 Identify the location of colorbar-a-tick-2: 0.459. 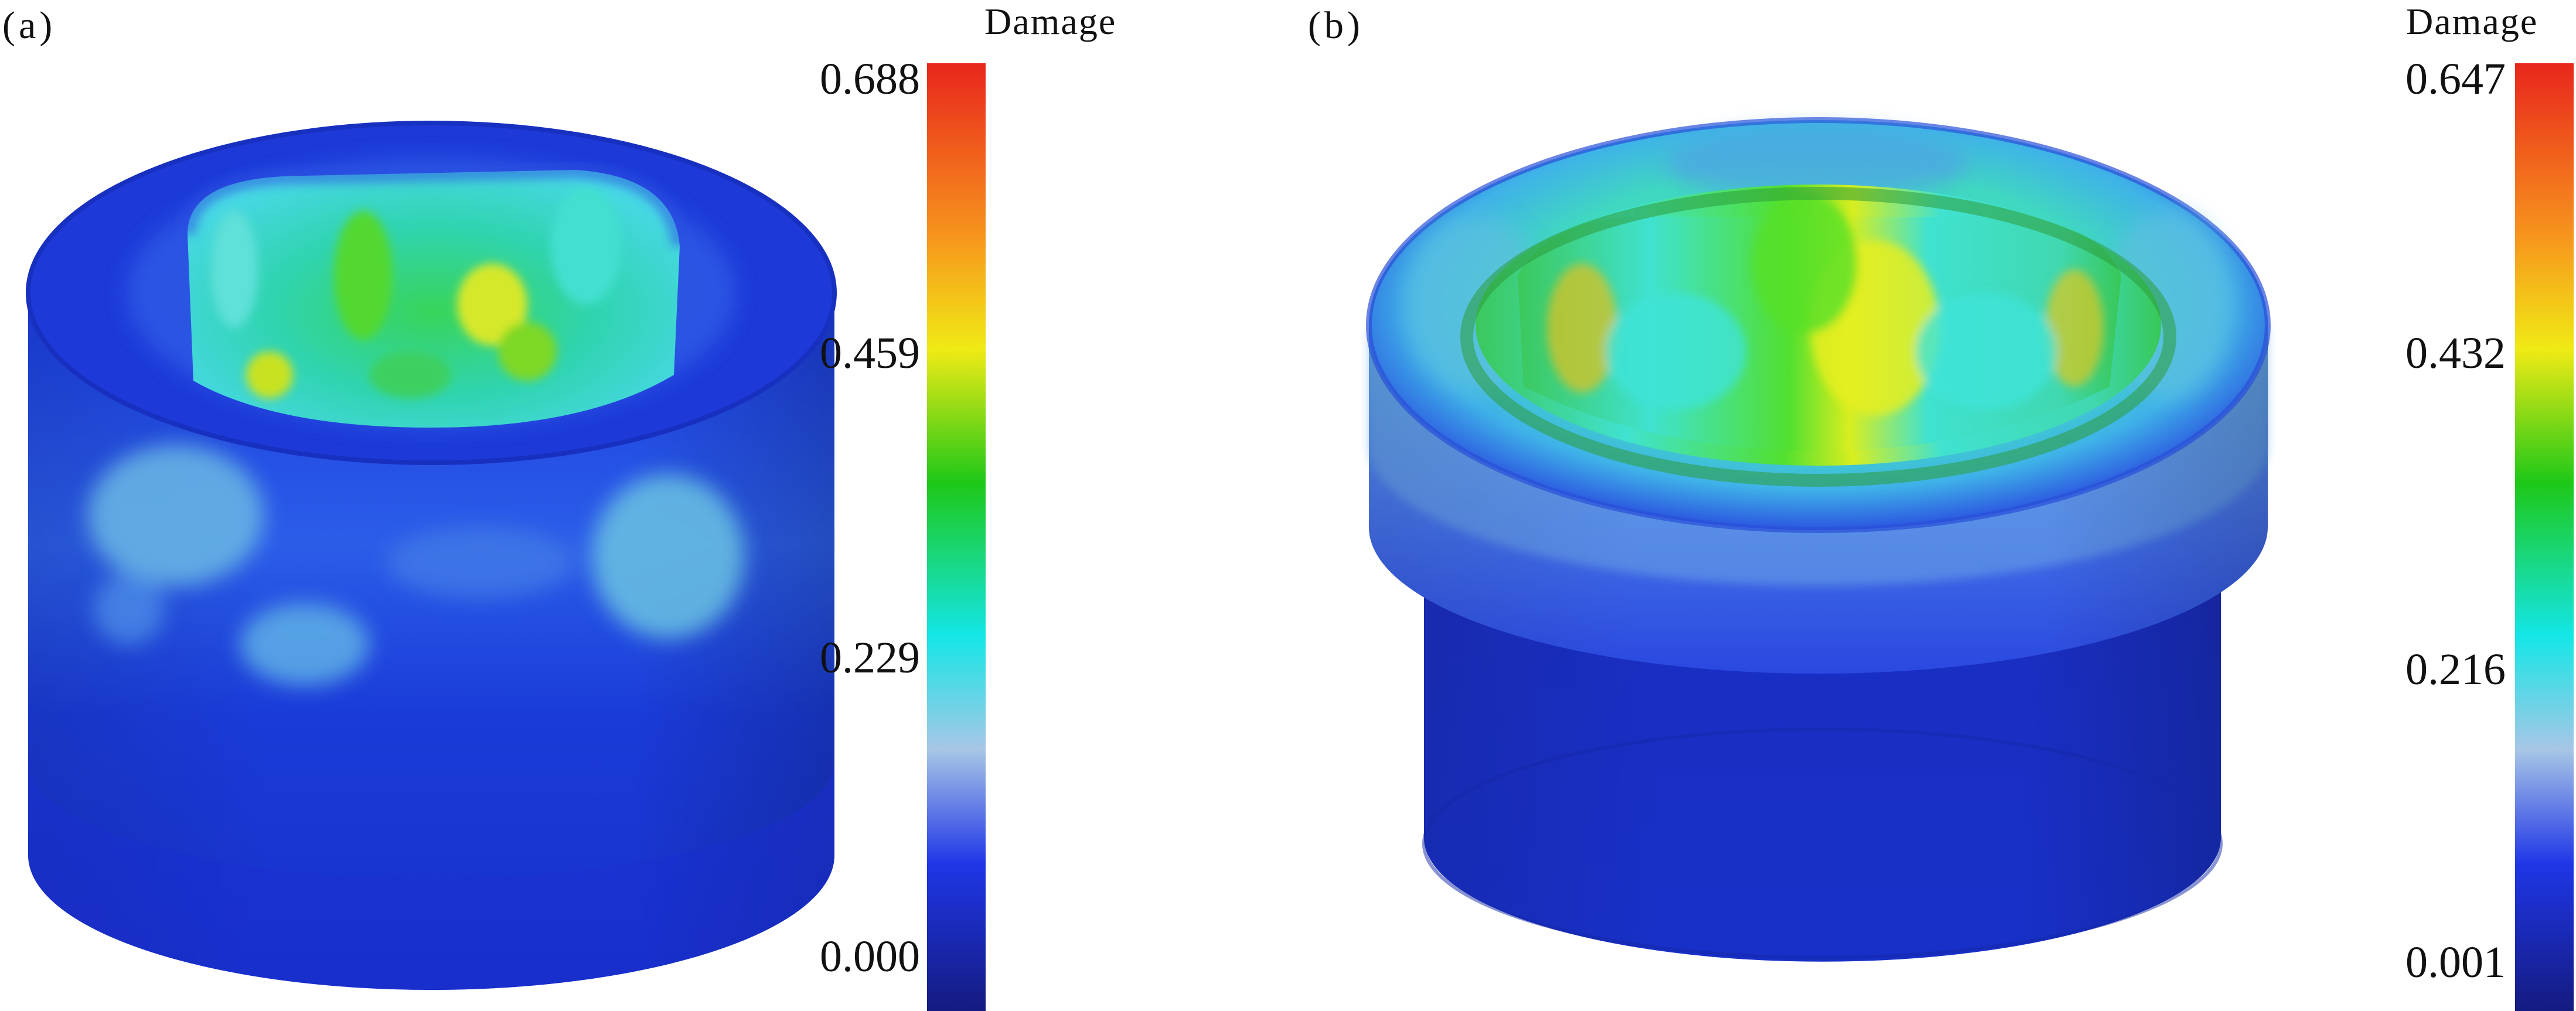
(870, 353).